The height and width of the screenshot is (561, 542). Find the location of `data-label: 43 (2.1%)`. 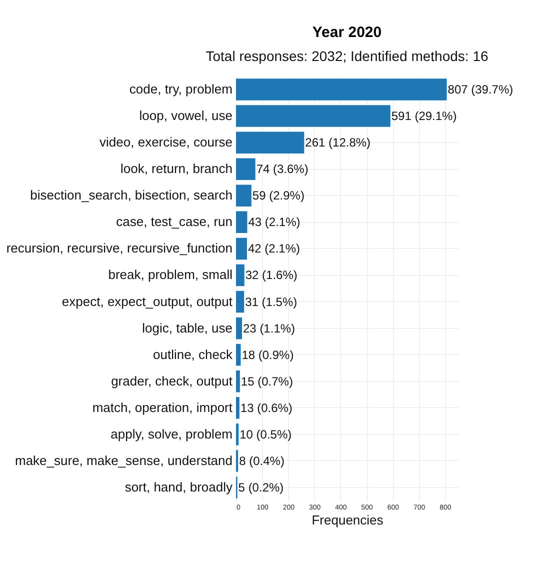

data-label: 43 (2.1%) is located at coordinates (274, 222).